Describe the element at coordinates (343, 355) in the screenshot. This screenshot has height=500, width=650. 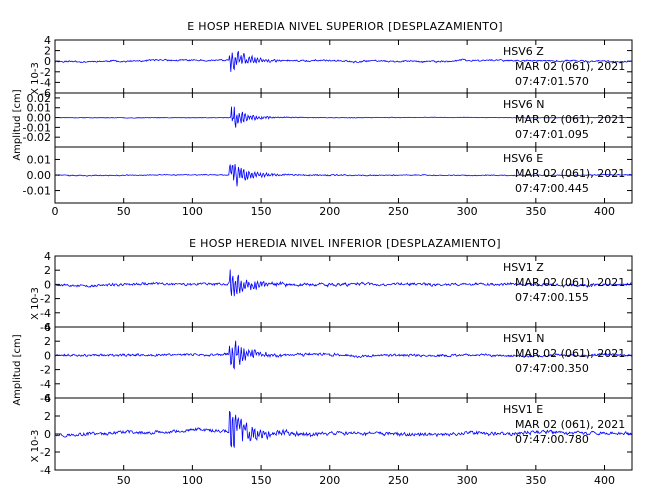
I see `trace-hsv1-n` at that location.